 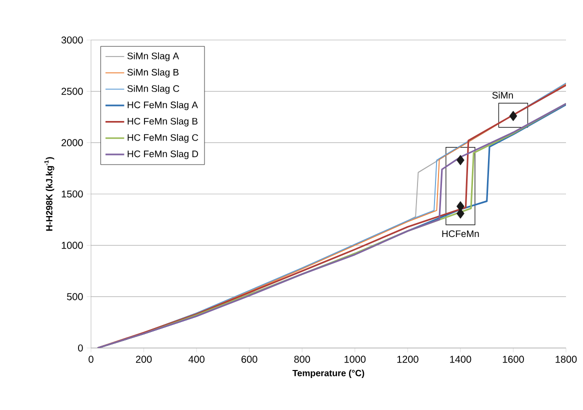 What do you see at coordinates (196, 359) in the screenshot?
I see `x-tick-label: 400` at bounding box center [196, 359].